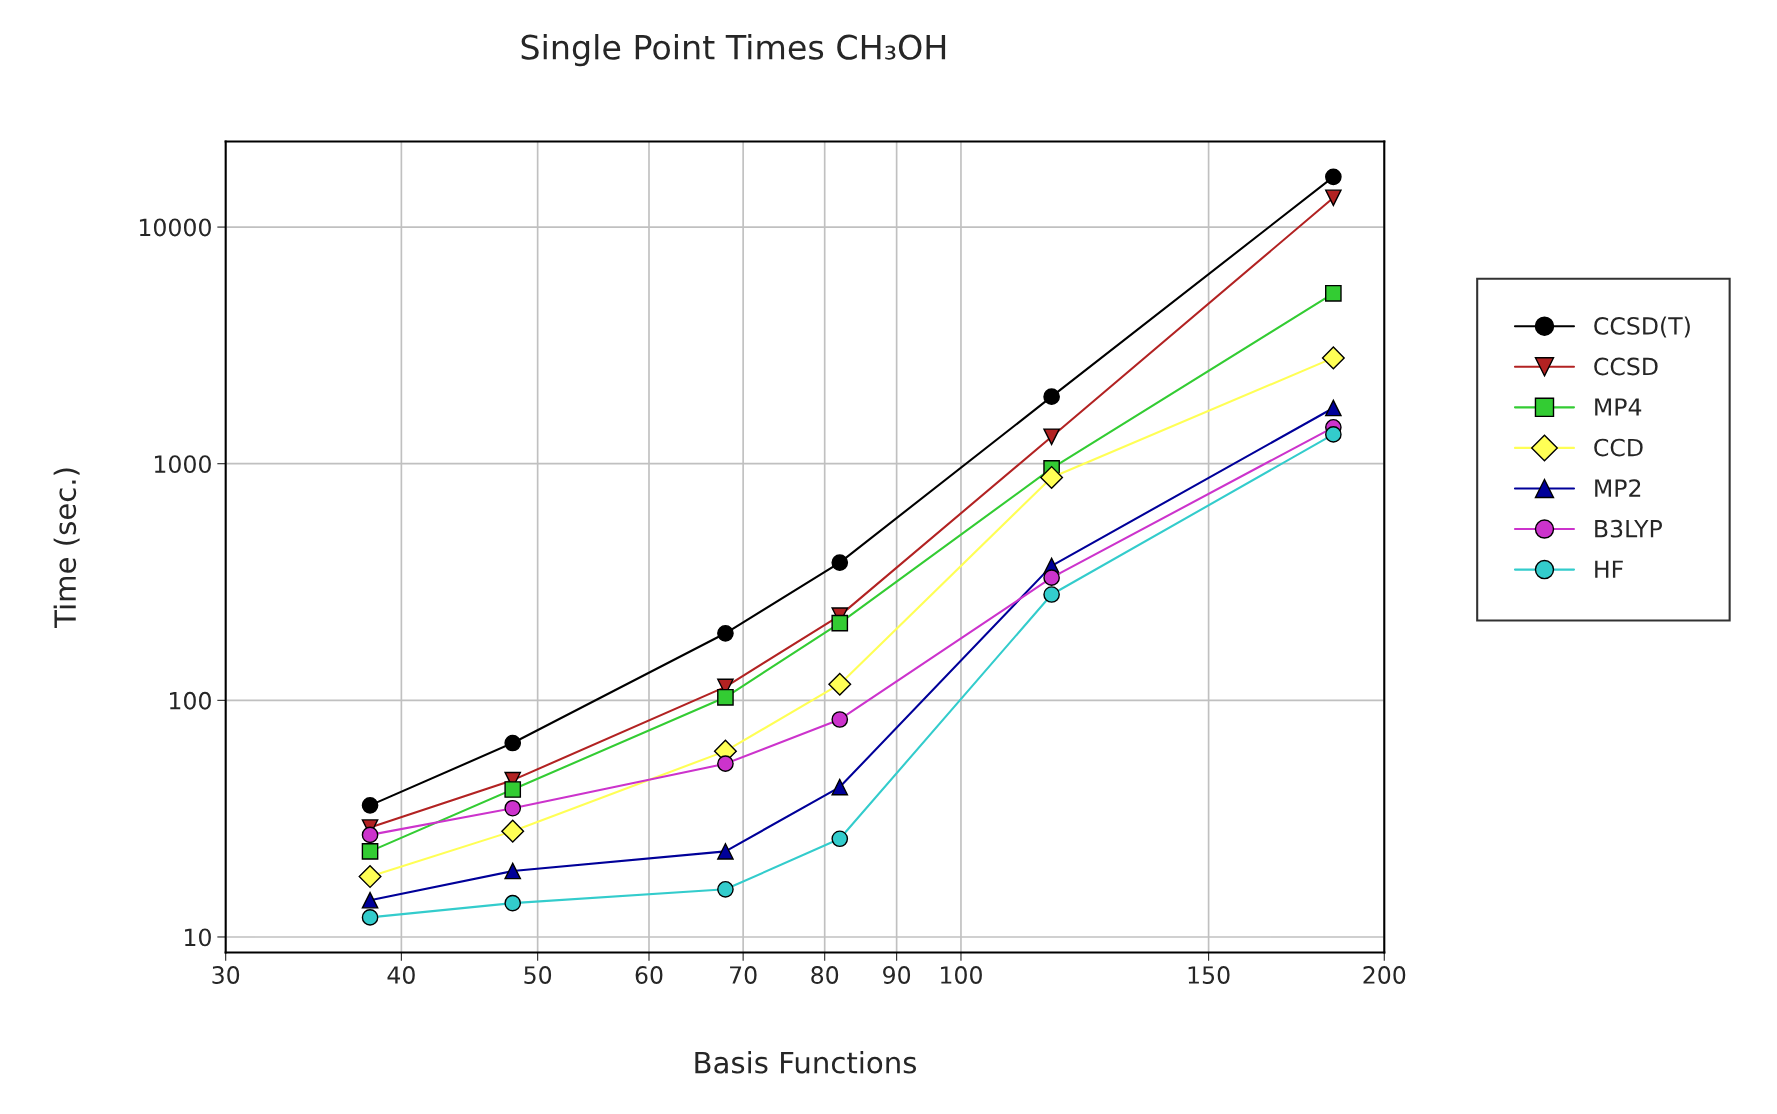  Describe the element at coordinates (1618, 488) in the screenshot. I see `legend-label: MP2` at that location.